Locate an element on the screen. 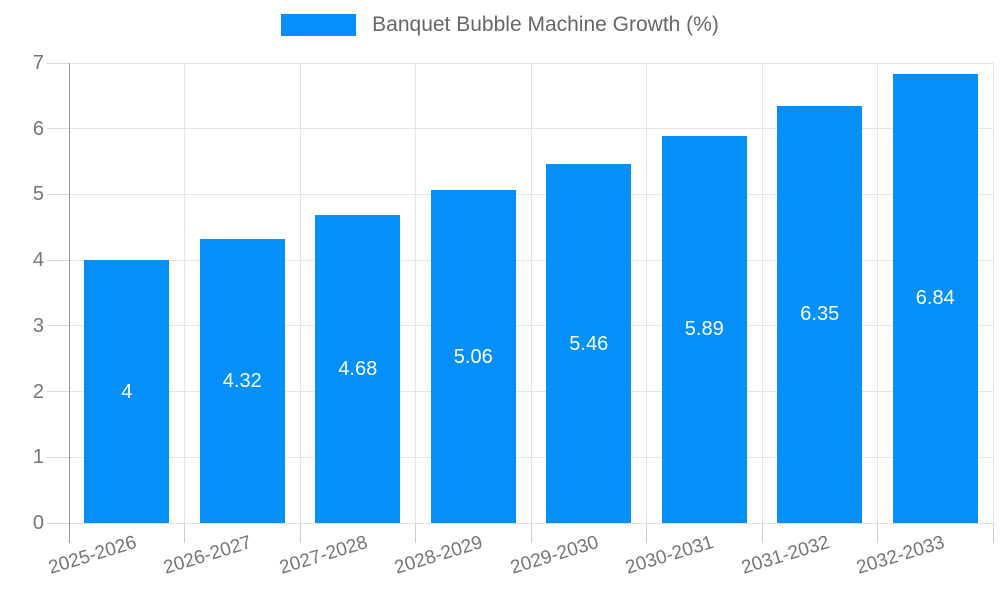 The width and height of the screenshot is (1000, 600). bar-value-label: 5.06 is located at coordinates (473, 356).